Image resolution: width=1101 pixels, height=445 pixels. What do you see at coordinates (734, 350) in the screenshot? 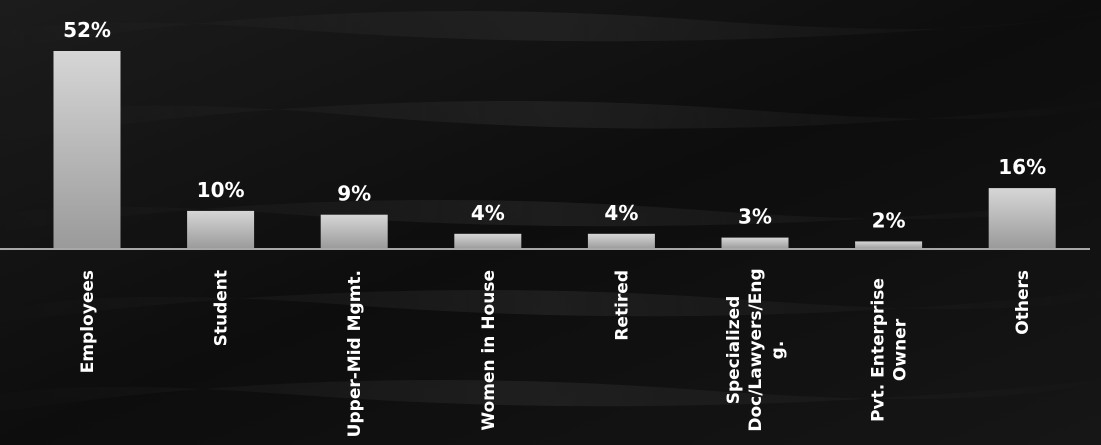
I see `category-label-line: Specialized` at bounding box center [734, 350].